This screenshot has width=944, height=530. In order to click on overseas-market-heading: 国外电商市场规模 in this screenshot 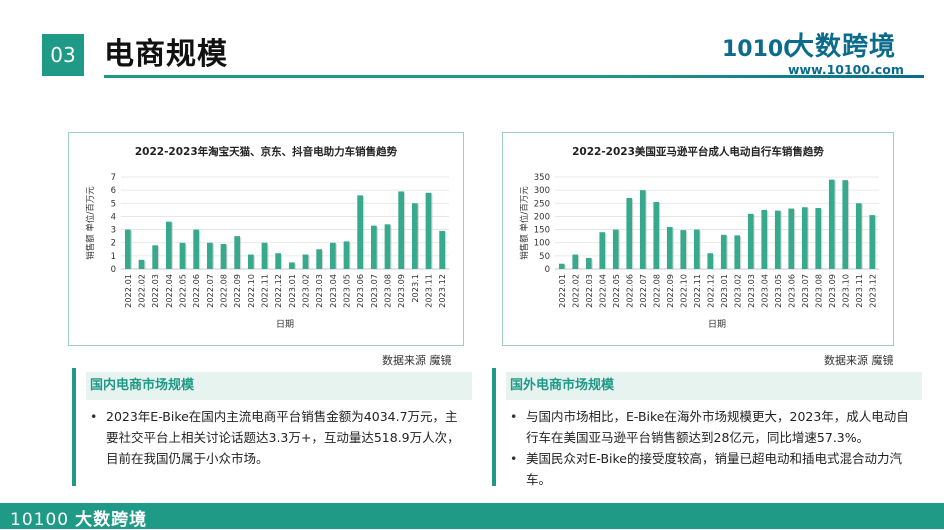, I will do `click(714, 386)`.